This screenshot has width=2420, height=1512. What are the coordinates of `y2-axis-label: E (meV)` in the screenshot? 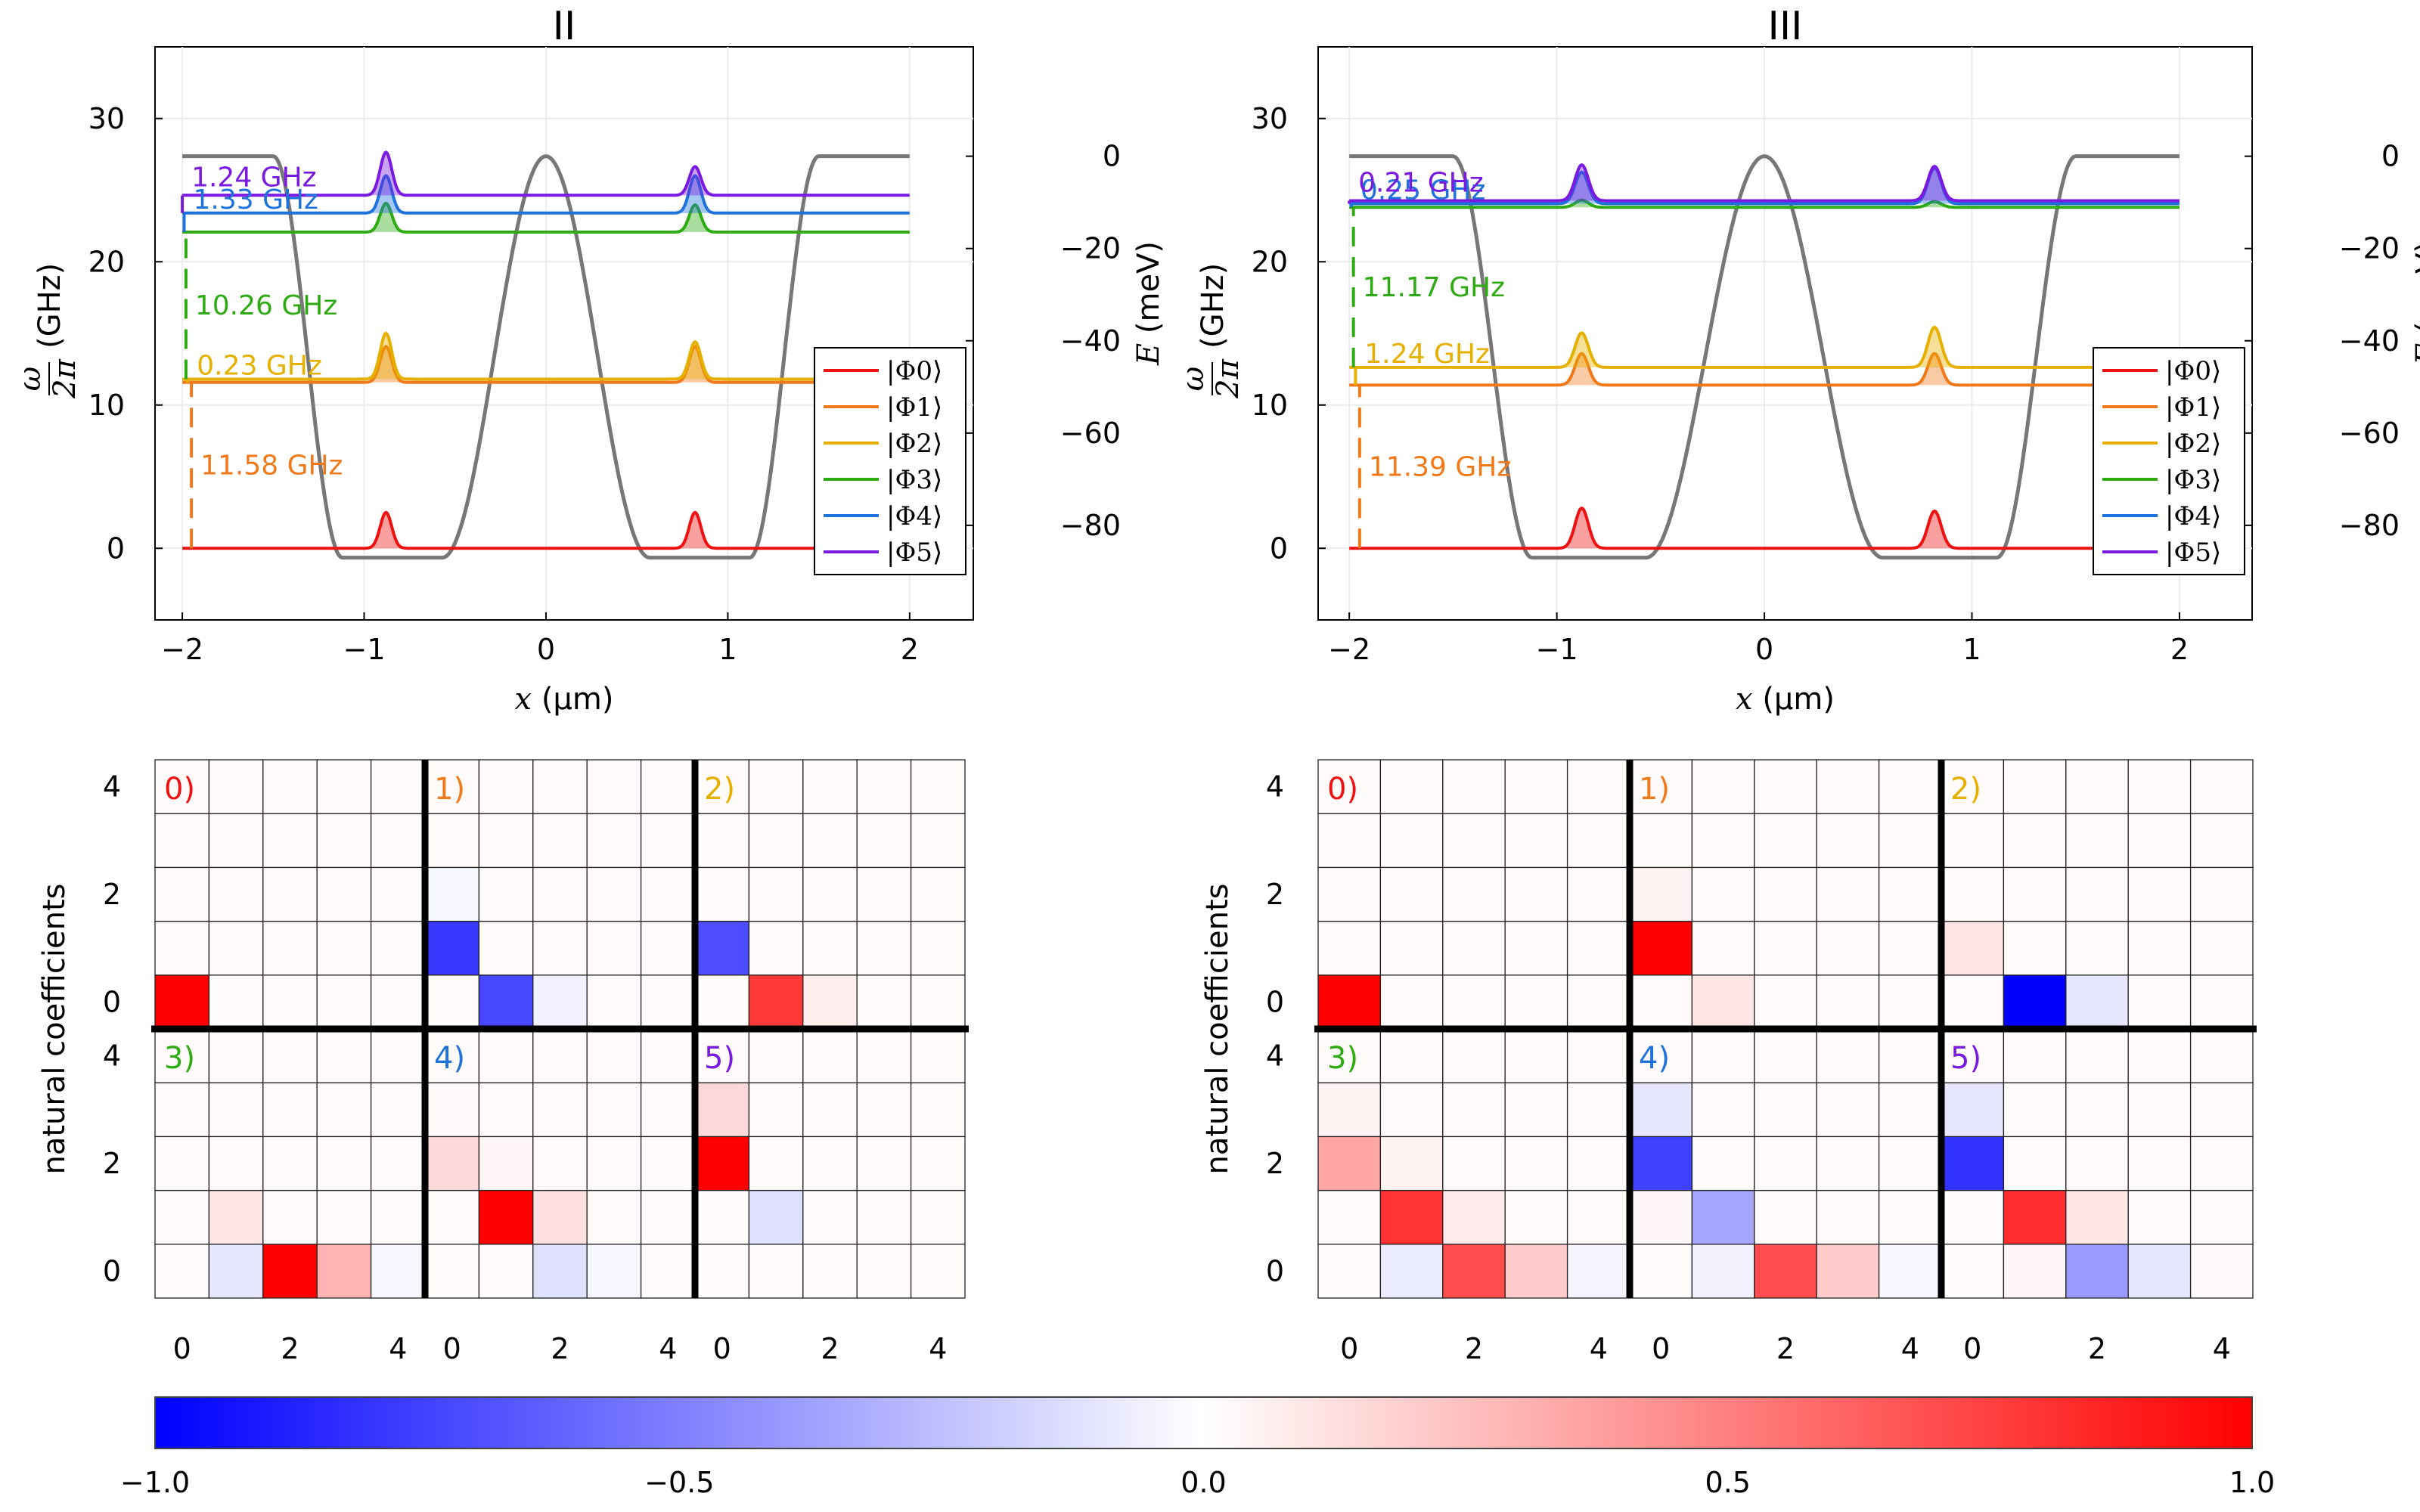 It's located at (2415, 303).